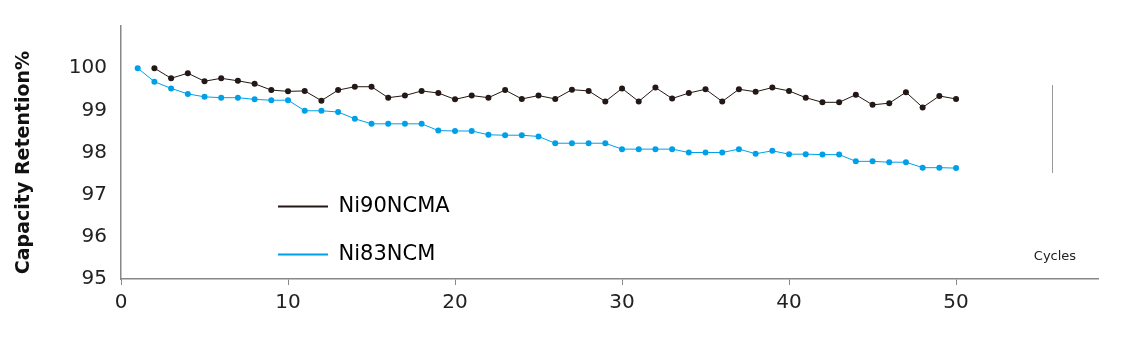  Describe the element at coordinates (21, 162) in the screenshot. I see `y-axis-title: Capacity Retention%` at that location.